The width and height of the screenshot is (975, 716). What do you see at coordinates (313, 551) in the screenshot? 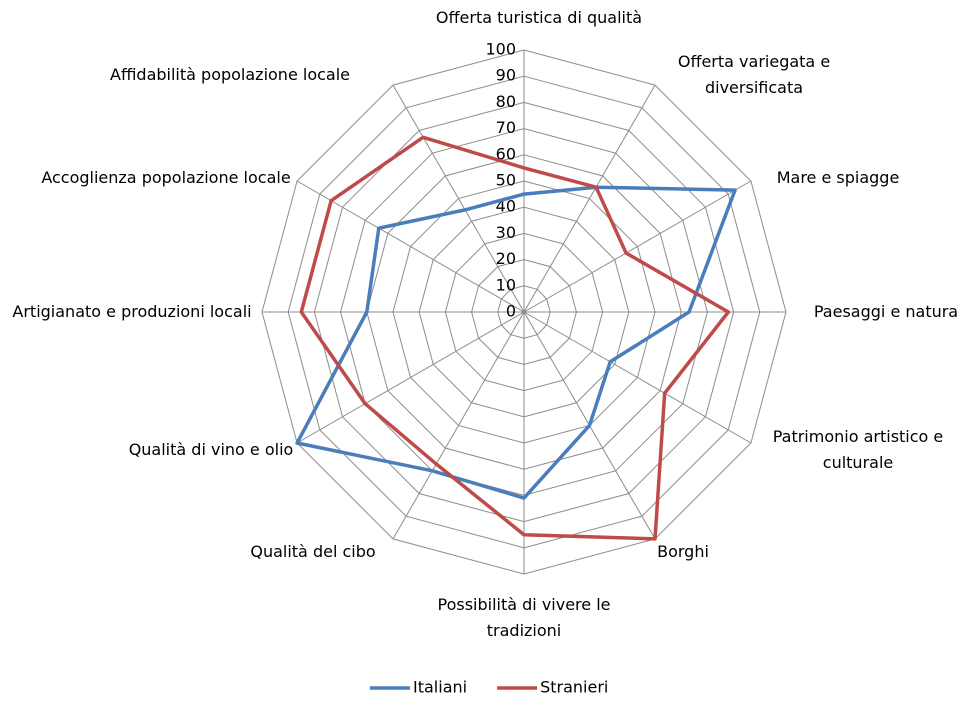
I see `category-label: Qualità del cibo` at bounding box center [313, 551].